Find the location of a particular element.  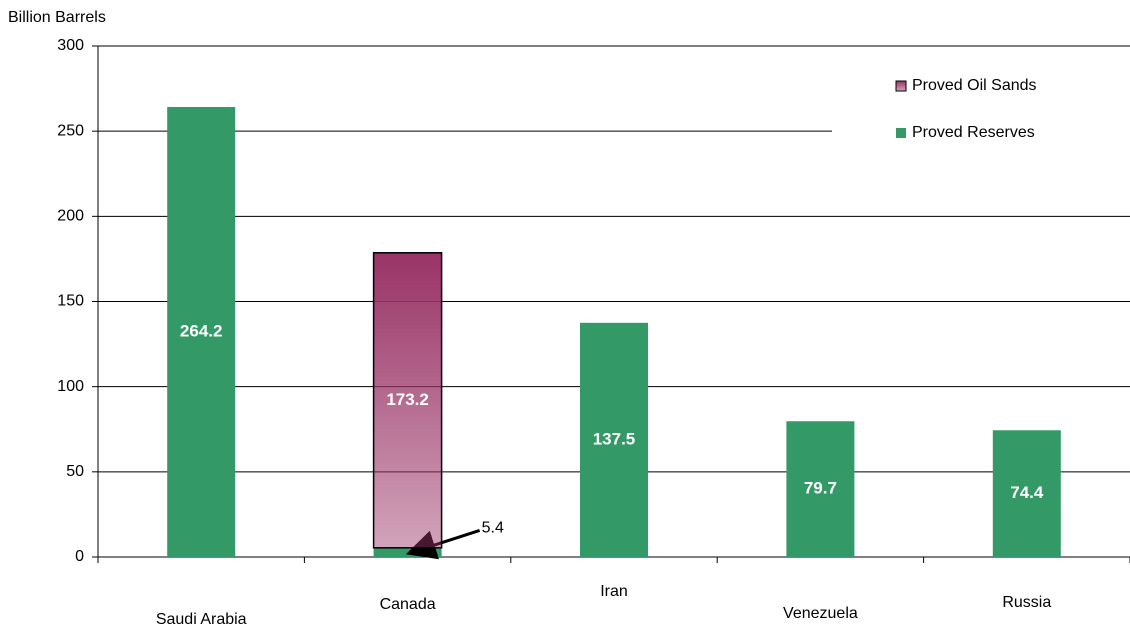

x-tick-label: Canada is located at coordinates (408, 604).